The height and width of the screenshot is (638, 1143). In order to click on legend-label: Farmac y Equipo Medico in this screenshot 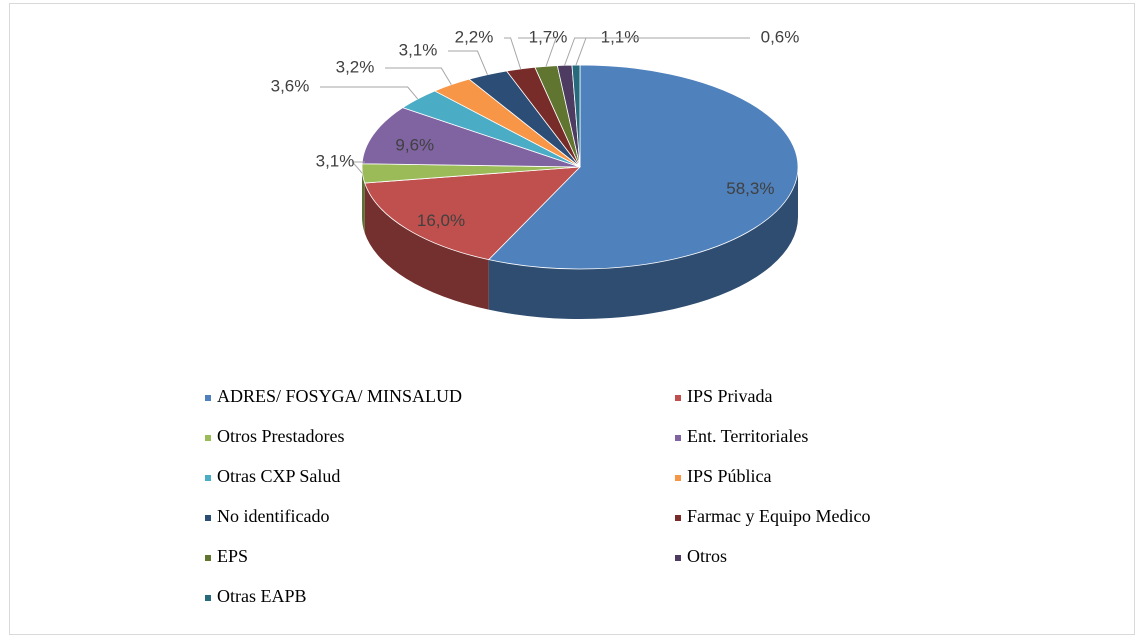, I will do `click(778, 516)`.